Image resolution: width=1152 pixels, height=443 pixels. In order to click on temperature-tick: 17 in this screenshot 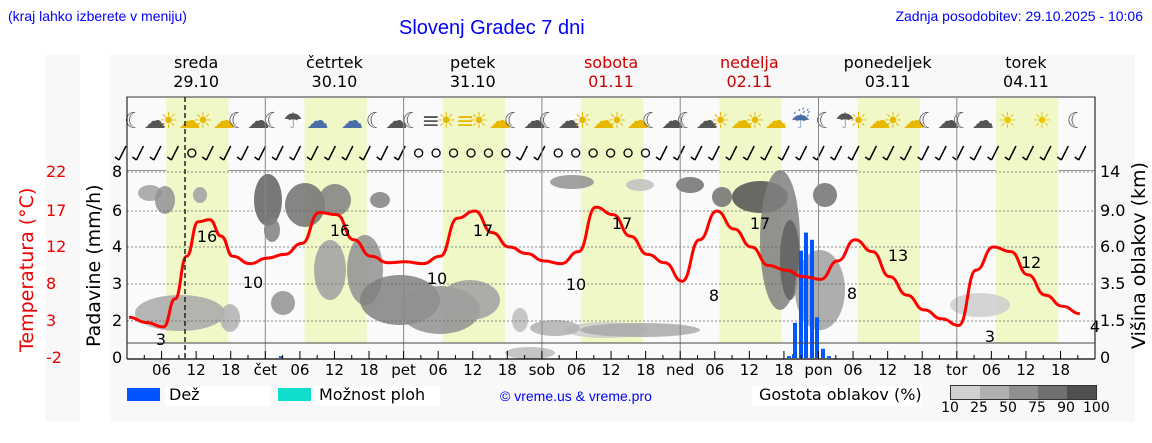, I will do `click(56, 210)`.